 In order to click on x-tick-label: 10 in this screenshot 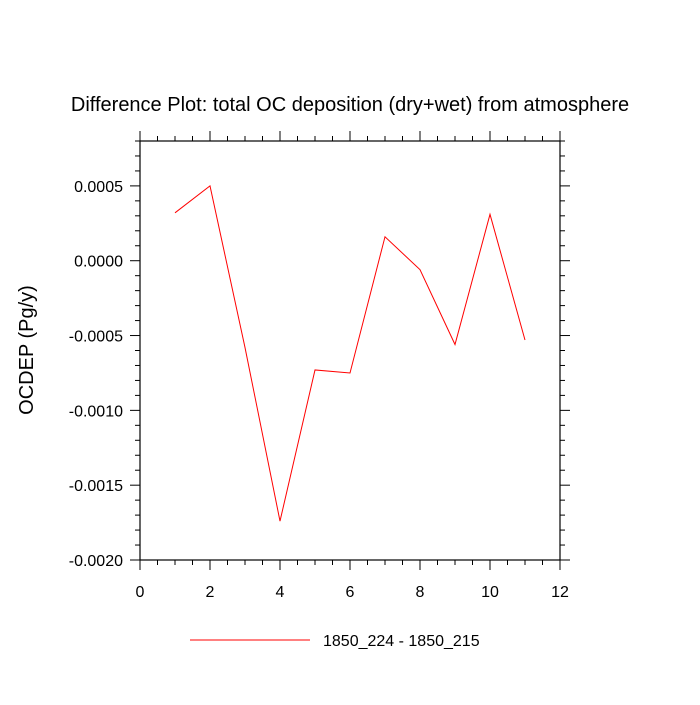, I will do `click(490, 592)`.